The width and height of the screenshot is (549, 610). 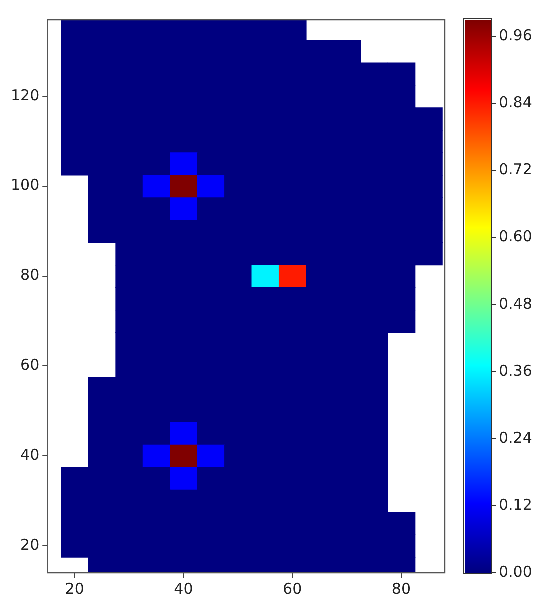 What do you see at coordinates (184, 589) in the screenshot?
I see `x-tick-label: 40` at bounding box center [184, 589].